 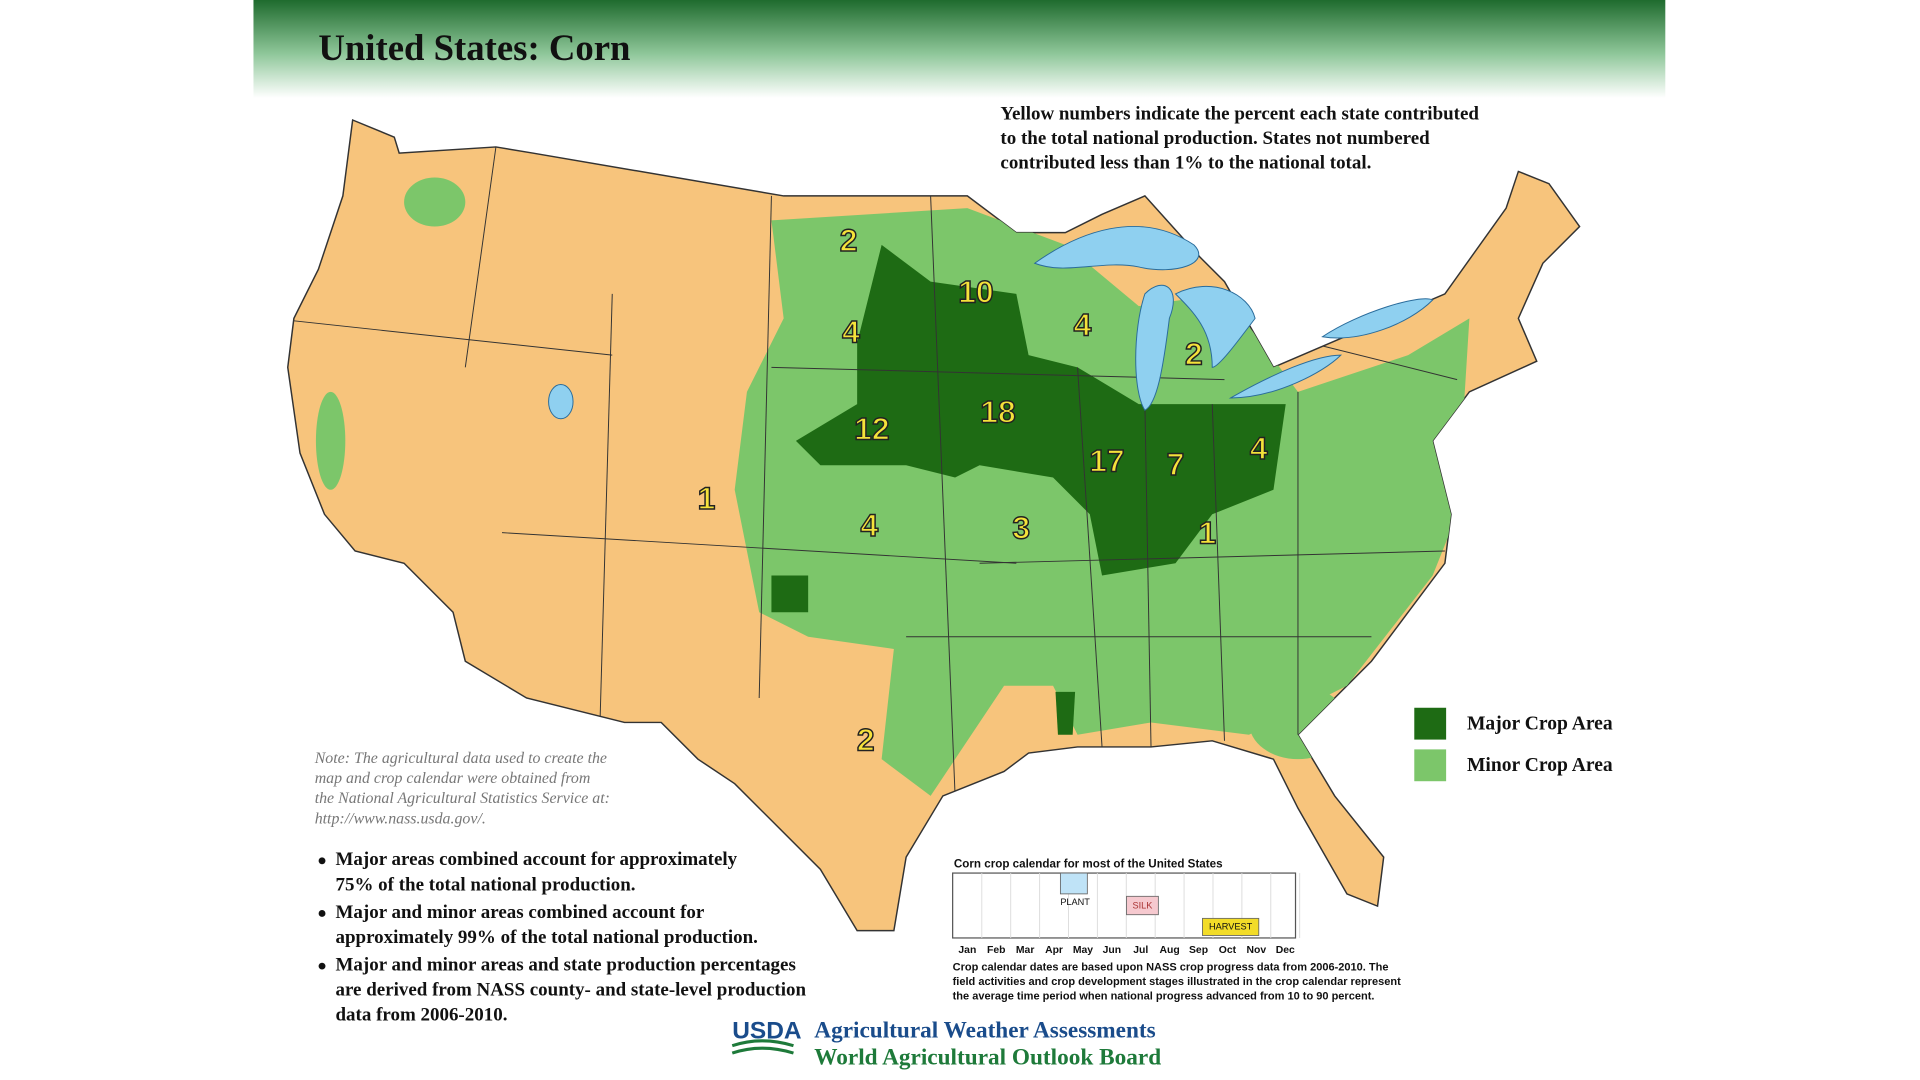 I want to click on footer-text: Agricultural Weather Assessments, so click(x=984, y=1031).